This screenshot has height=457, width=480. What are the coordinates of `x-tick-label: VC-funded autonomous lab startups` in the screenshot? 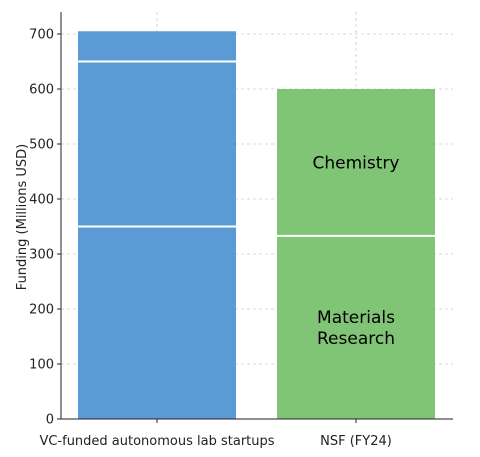 It's located at (156, 441).